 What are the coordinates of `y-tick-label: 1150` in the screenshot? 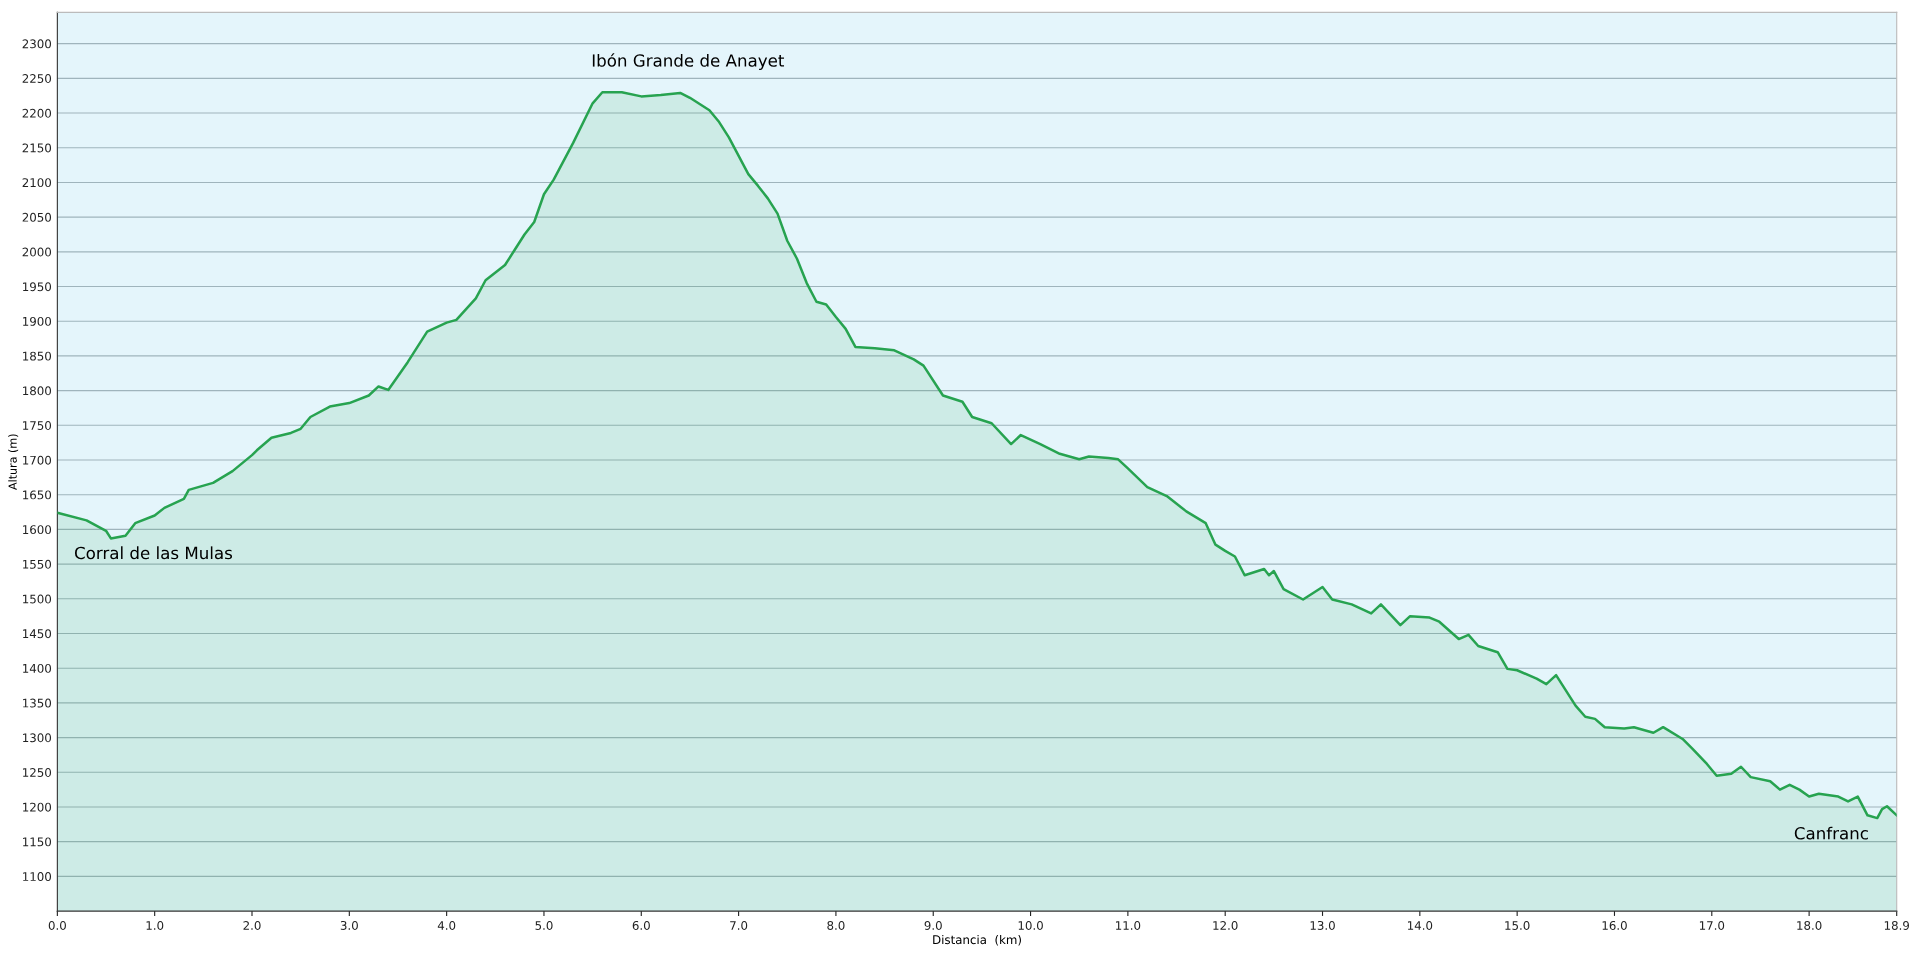 It's located at (37, 842).